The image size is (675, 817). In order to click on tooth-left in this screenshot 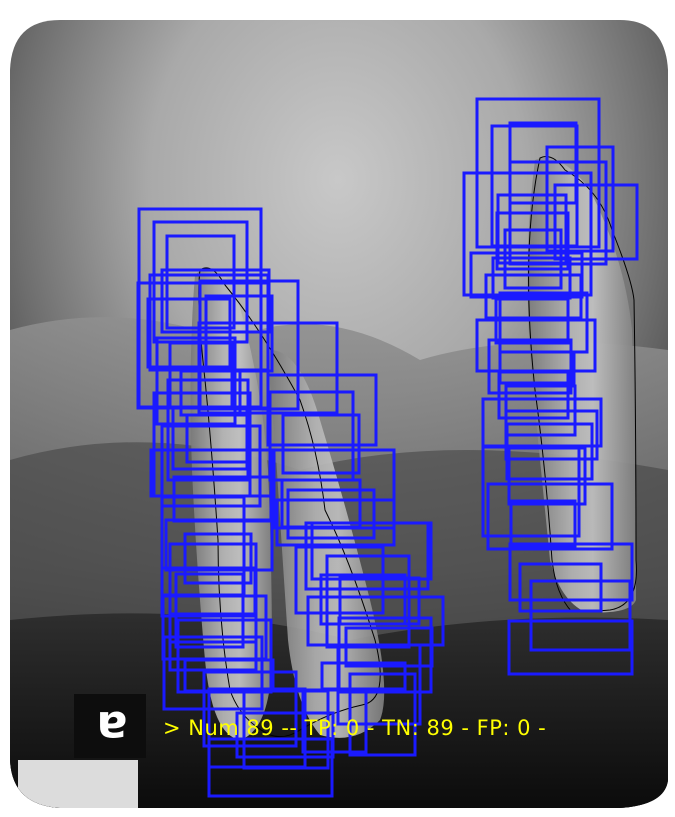, I will do `click(231, 503)`.